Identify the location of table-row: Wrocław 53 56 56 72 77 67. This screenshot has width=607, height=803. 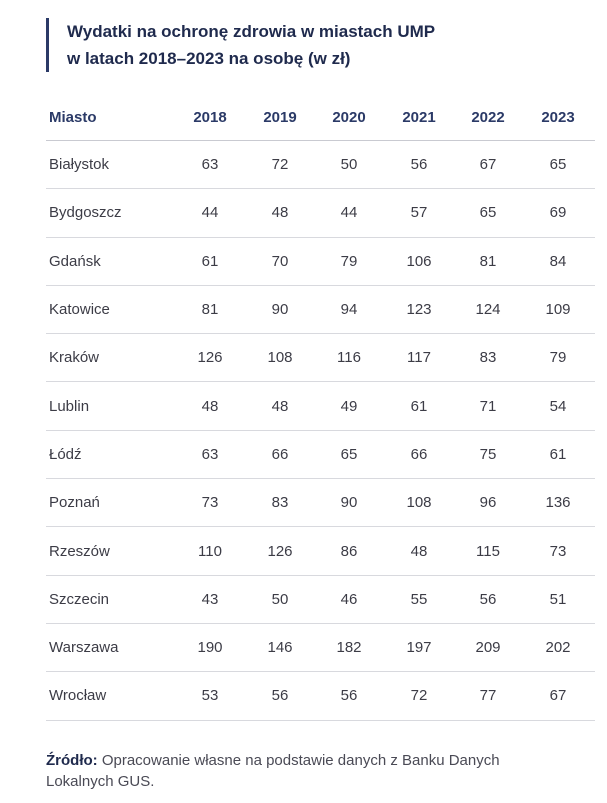
(320, 696).